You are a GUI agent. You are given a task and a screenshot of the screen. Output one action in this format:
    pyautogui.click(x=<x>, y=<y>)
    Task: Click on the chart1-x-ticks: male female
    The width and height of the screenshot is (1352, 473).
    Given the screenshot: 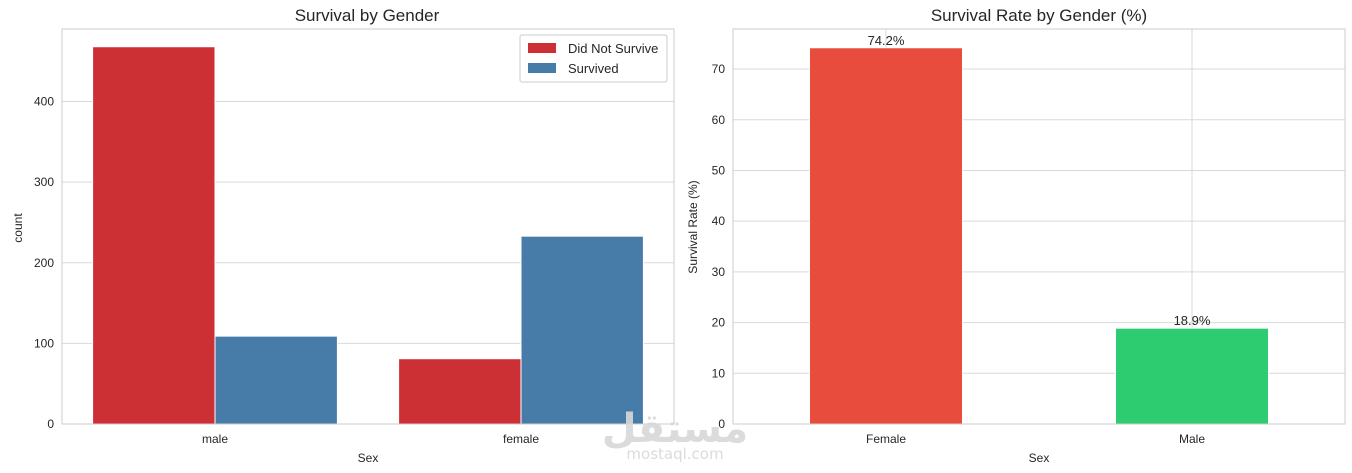 What is the action you would take?
    pyautogui.click(x=370, y=439)
    